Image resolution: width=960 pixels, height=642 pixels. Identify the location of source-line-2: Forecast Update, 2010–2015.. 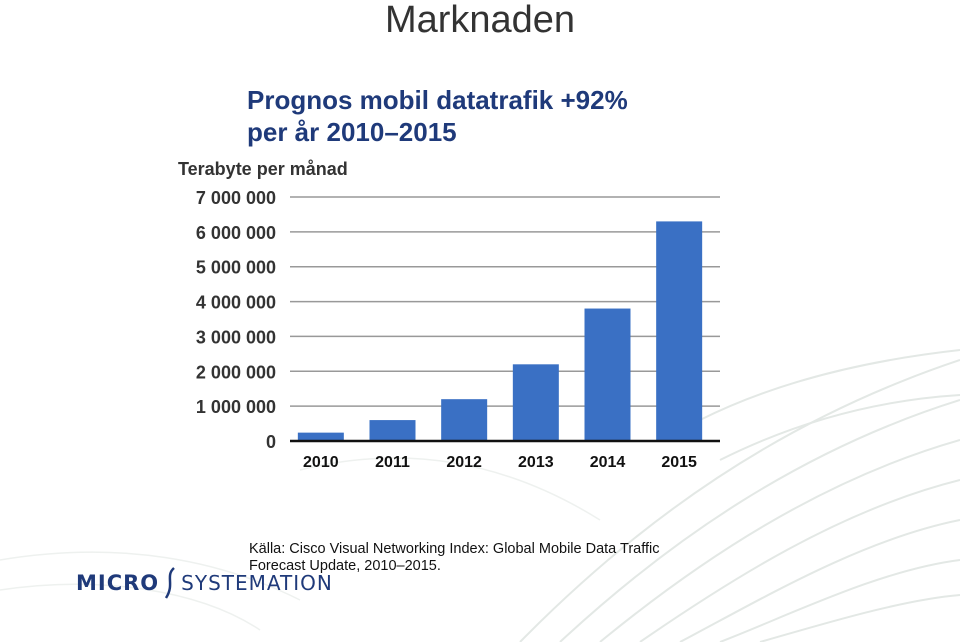
(345, 566).